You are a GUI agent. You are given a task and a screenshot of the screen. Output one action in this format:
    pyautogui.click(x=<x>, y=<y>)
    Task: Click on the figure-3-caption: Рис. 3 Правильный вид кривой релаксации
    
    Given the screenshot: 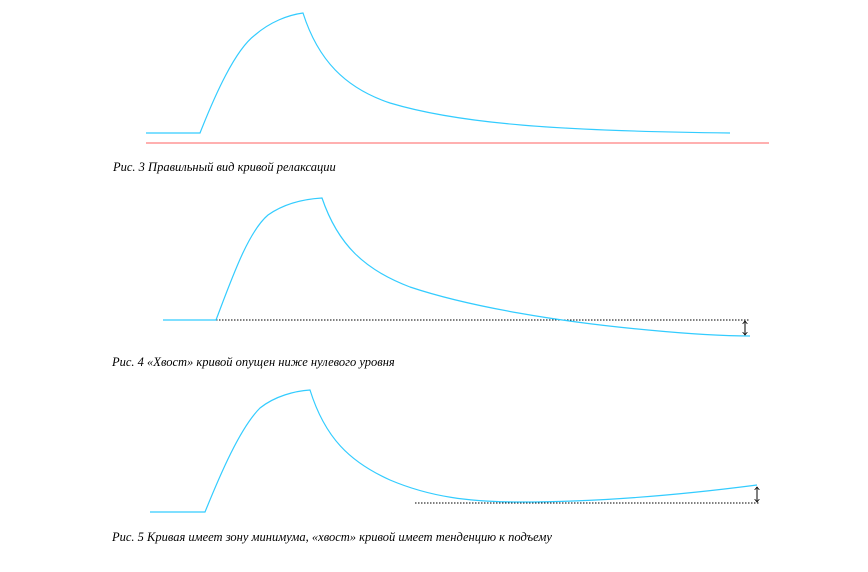 What is the action you would take?
    pyautogui.click(x=224, y=167)
    